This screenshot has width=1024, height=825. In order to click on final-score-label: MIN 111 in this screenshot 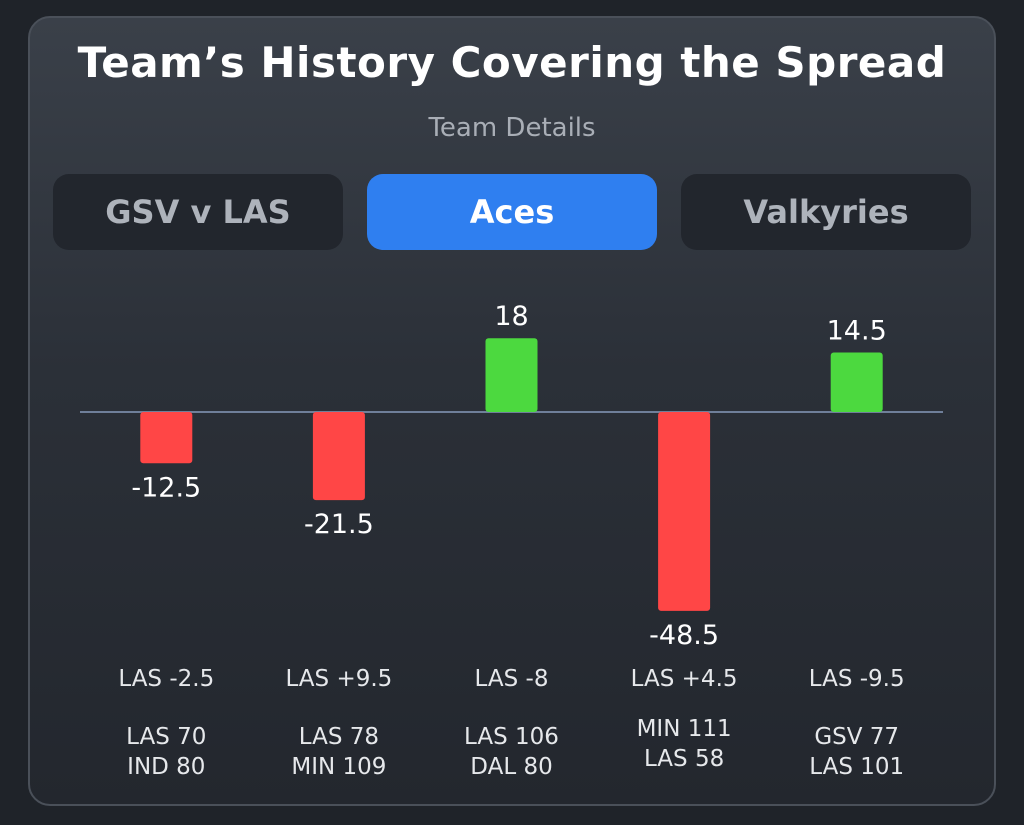, I will do `click(684, 729)`.